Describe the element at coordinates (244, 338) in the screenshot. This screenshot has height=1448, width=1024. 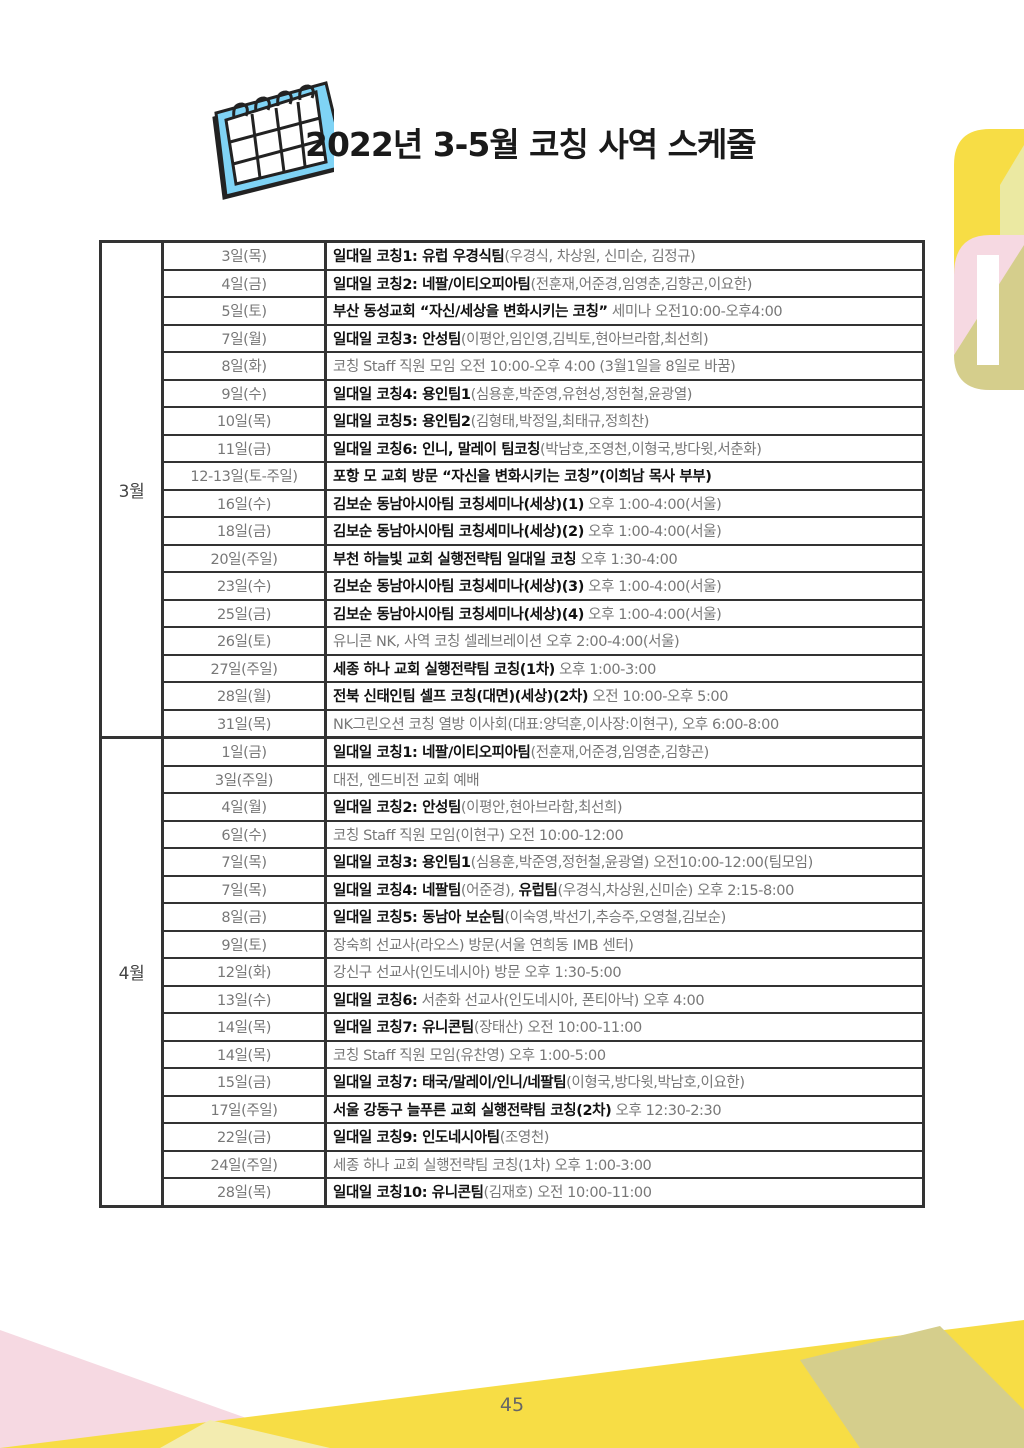
I see `date-cell: 7일(월)` at that location.